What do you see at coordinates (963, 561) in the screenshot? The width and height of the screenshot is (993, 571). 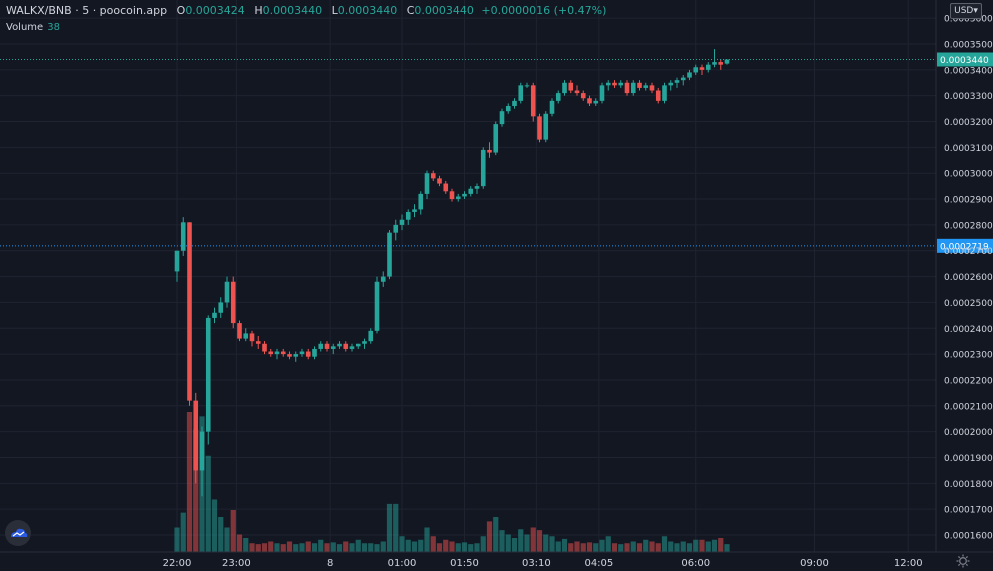 I see `gear-icon` at bounding box center [963, 561].